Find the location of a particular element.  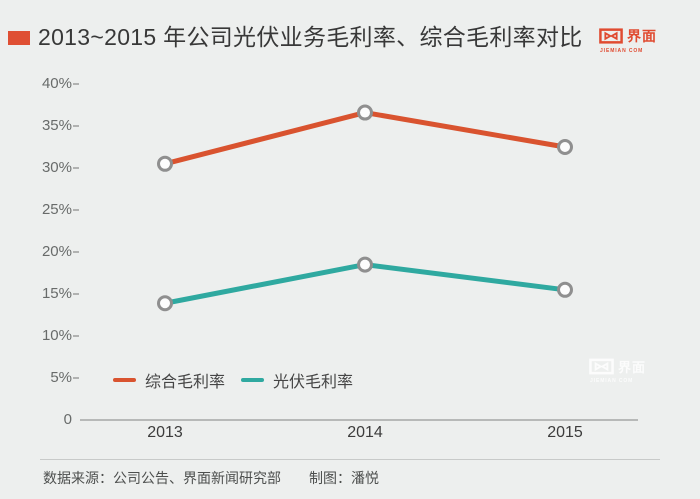

y-tick-label: 5% is located at coordinates (61, 377).